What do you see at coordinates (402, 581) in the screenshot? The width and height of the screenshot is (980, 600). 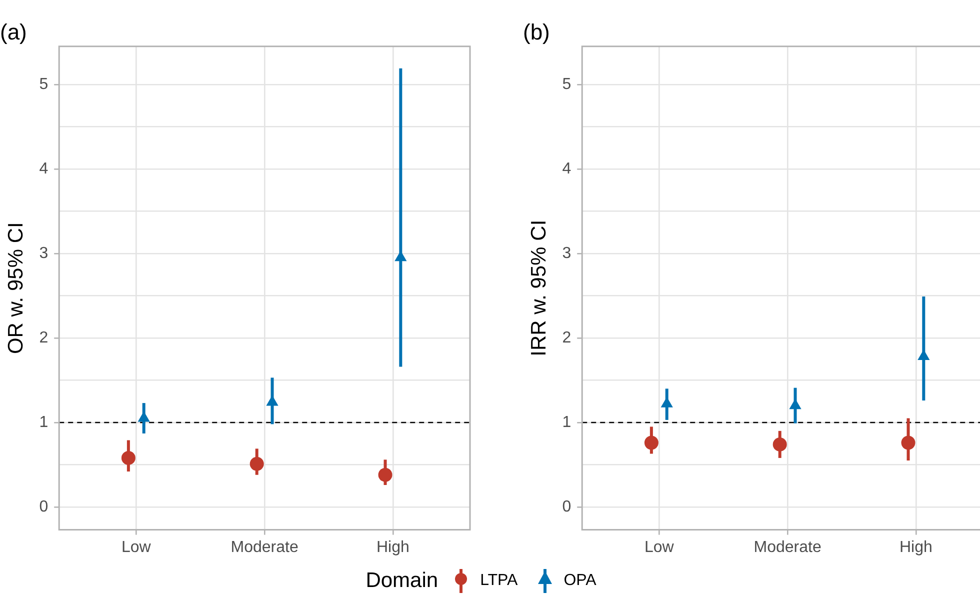 I see `legend-title: Domain` at bounding box center [402, 581].